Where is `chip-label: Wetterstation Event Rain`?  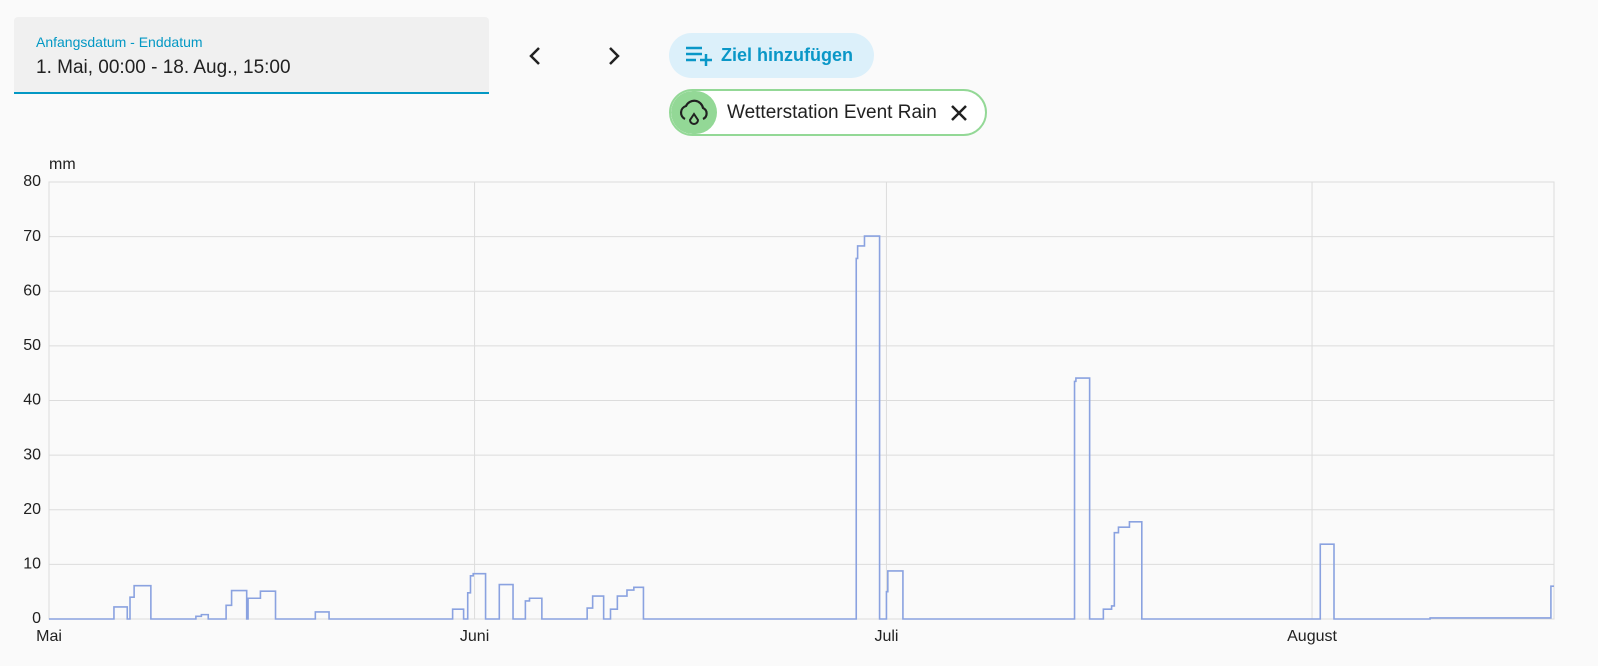
chip-label: Wetterstation Event Rain is located at coordinates (832, 112).